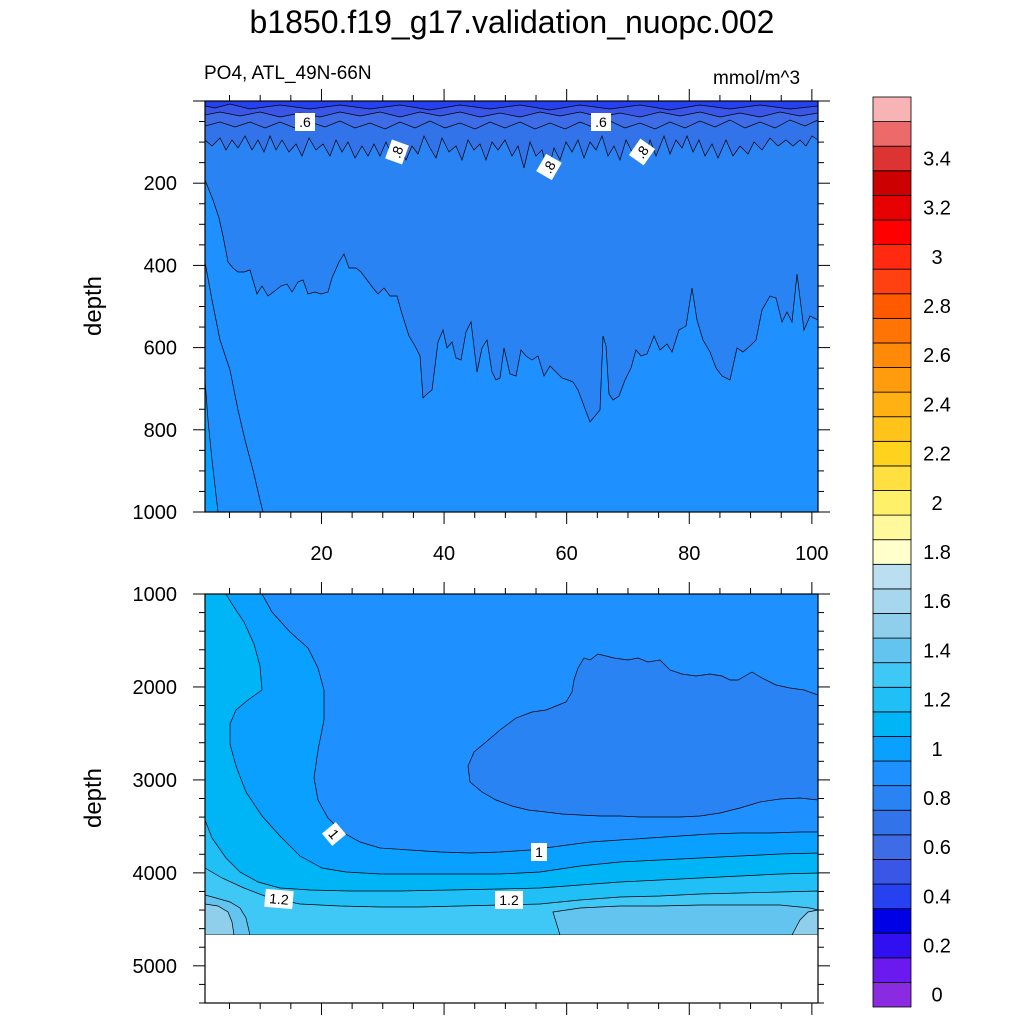 This screenshot has width=1024, height=1024. What do you see at coordinates (937, 356) in the screenshot?
I see `colorbar-label: 2.6` at bounding box center [937, 356].